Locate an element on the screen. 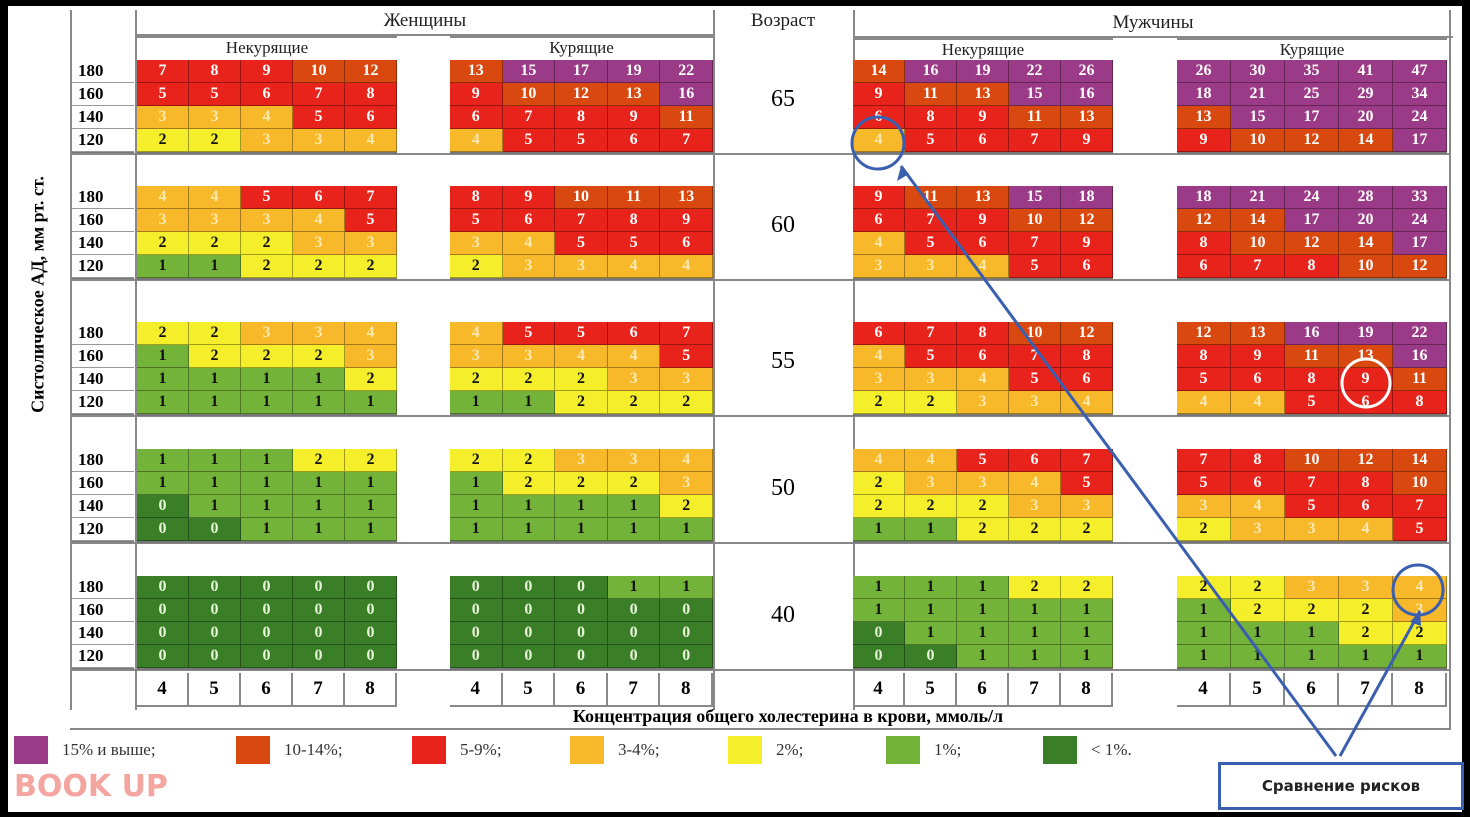 Image resolution: width=1470 pixels, height=817 pixels. risk-cell: 33 is located at coordinates (1420, 197).